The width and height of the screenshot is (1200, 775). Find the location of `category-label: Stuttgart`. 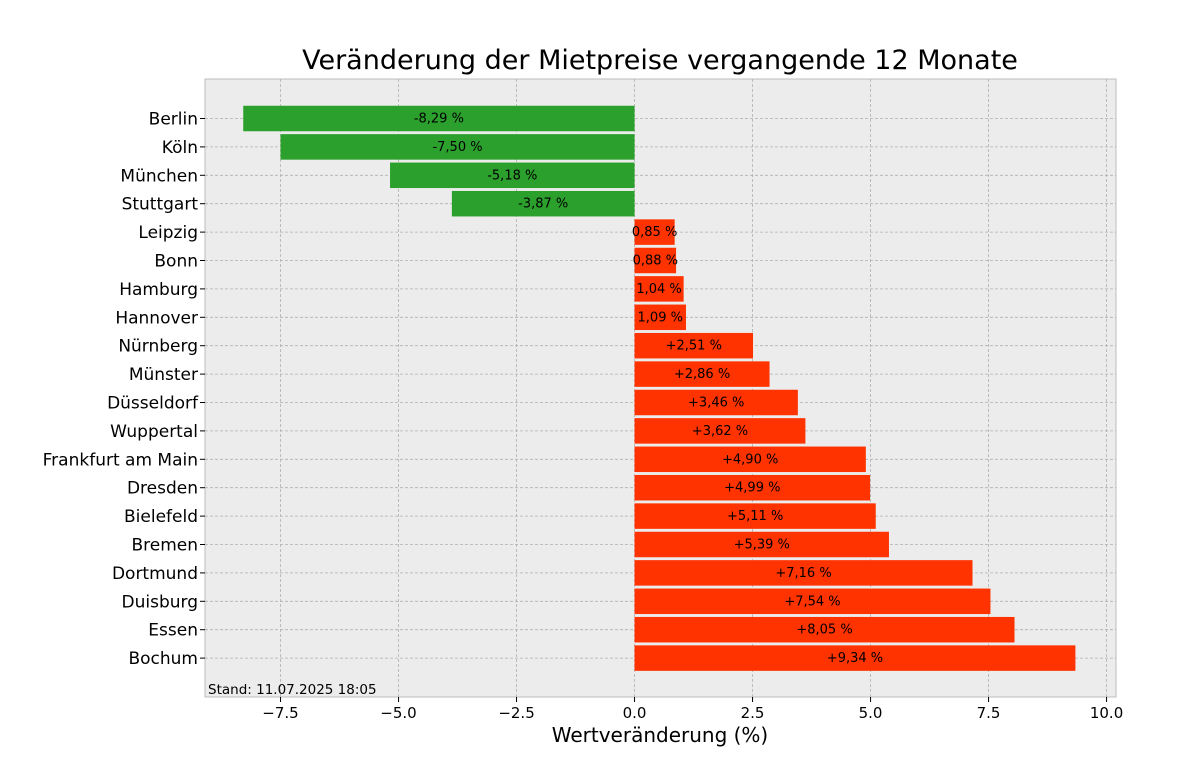

category-label: Stuttgart is located at coordinates (160, 205).